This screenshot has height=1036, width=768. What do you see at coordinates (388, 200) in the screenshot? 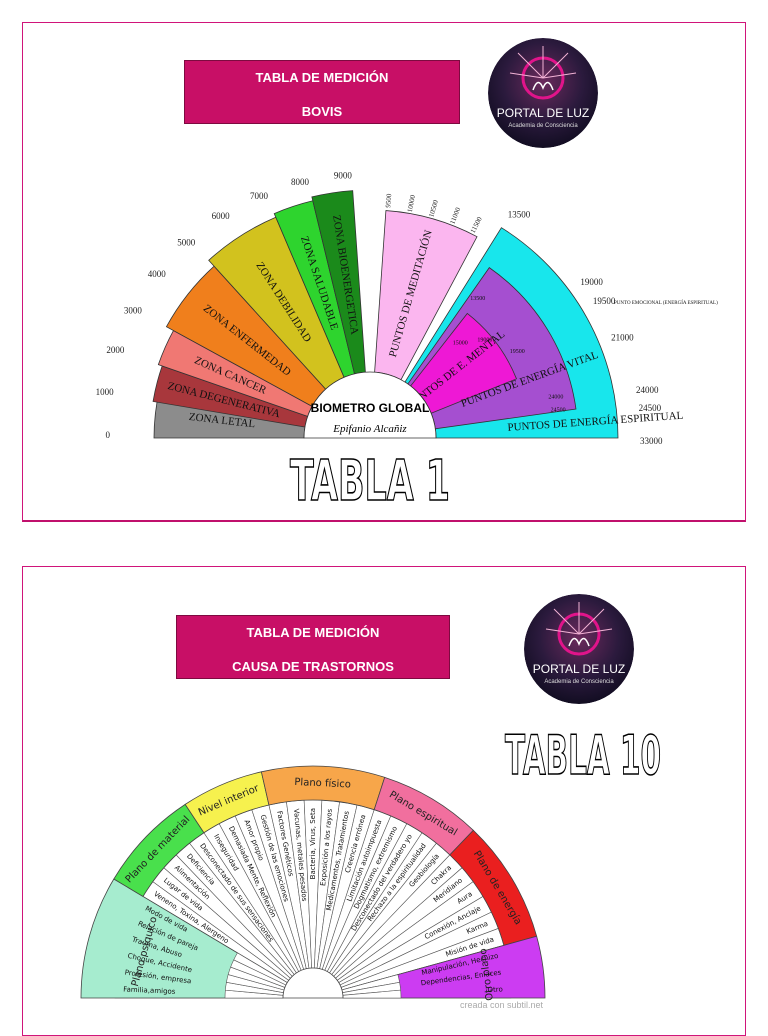
I see `tick-label: 9500` at bounding box center [388, 200].